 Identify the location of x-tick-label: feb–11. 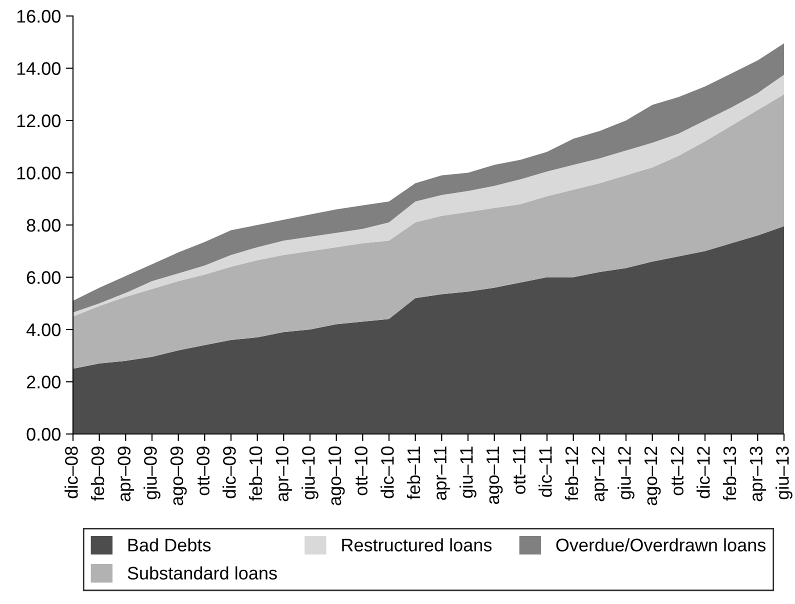
(413, 473).